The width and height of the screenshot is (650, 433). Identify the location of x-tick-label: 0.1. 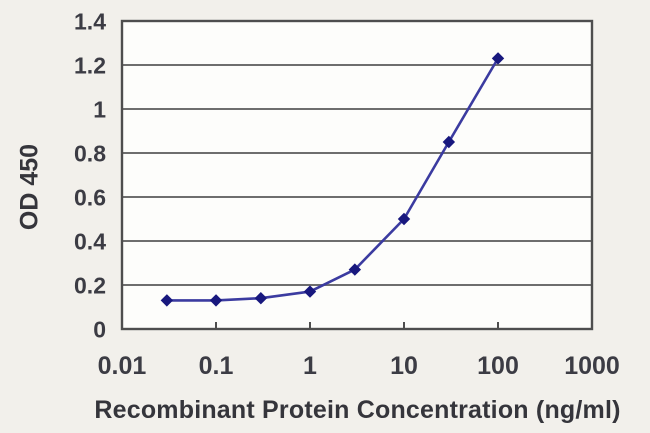
(216, 366).